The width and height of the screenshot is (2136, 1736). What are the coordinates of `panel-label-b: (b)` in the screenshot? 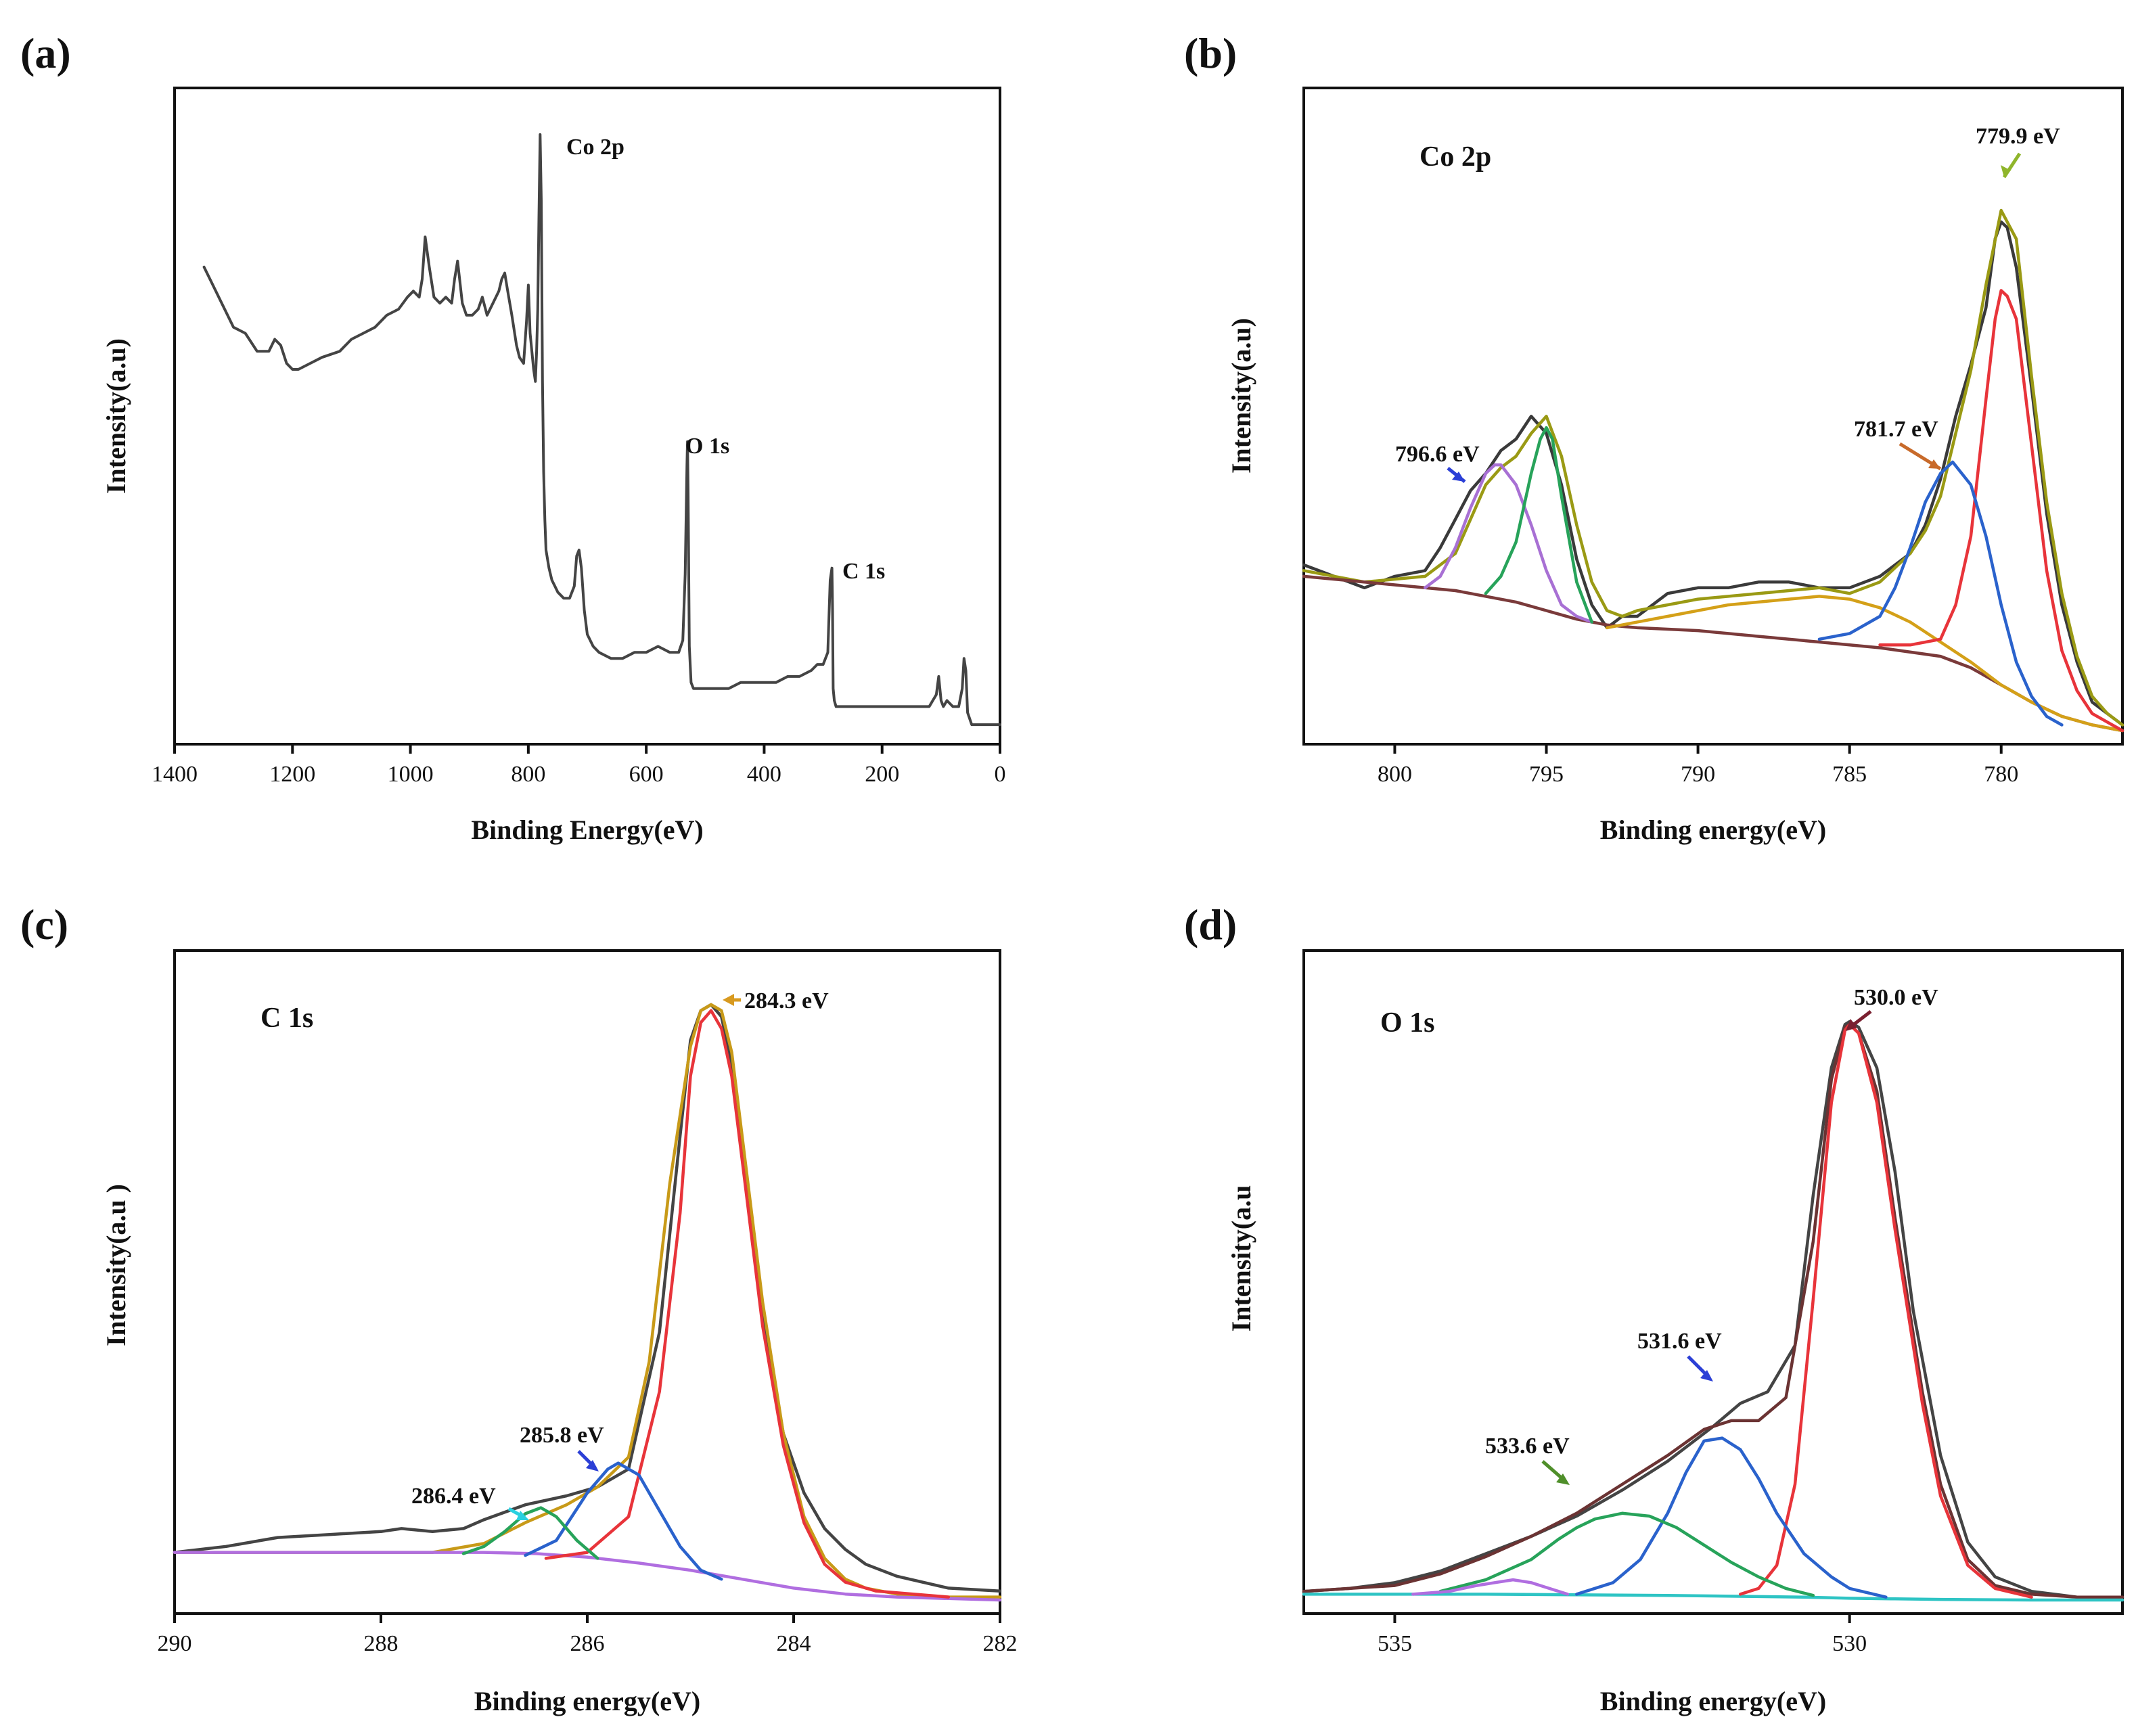 It's located at (1210, 53).